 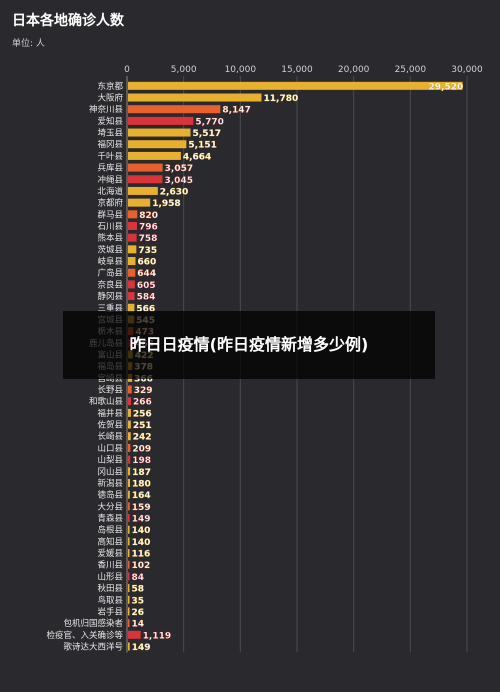 What do you see at coordinates (110, 483) in the screenshot?
I see `category-label: 新潟县` at bounding box center [110, 483].